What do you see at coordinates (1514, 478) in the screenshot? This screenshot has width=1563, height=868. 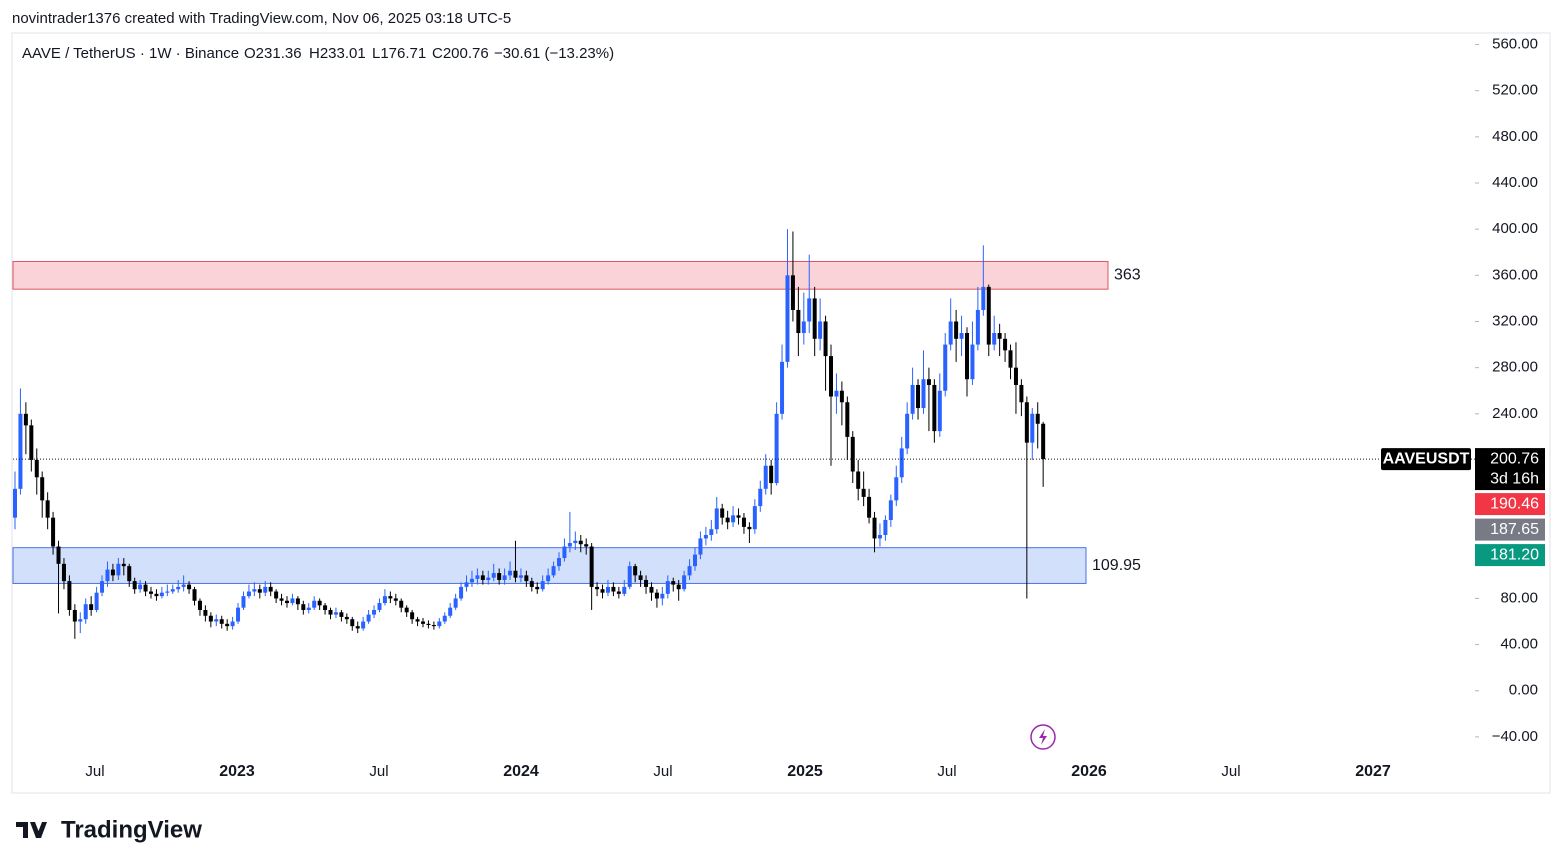 I see `price-tag-countdown: 3d 16h` at bounding box center [1514, 478].